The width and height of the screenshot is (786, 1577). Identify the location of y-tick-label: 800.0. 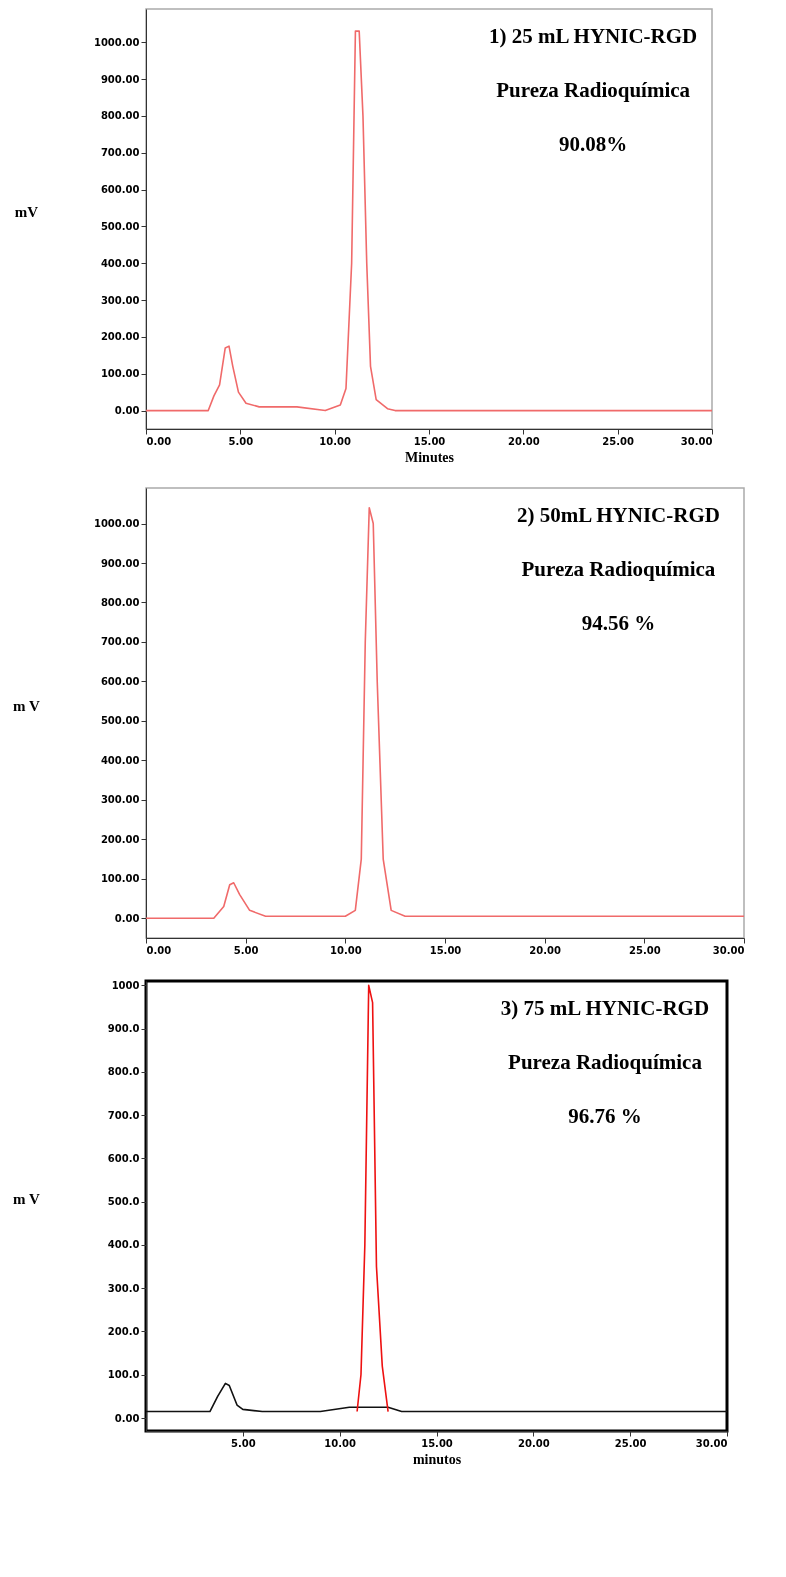
(123, 1072).